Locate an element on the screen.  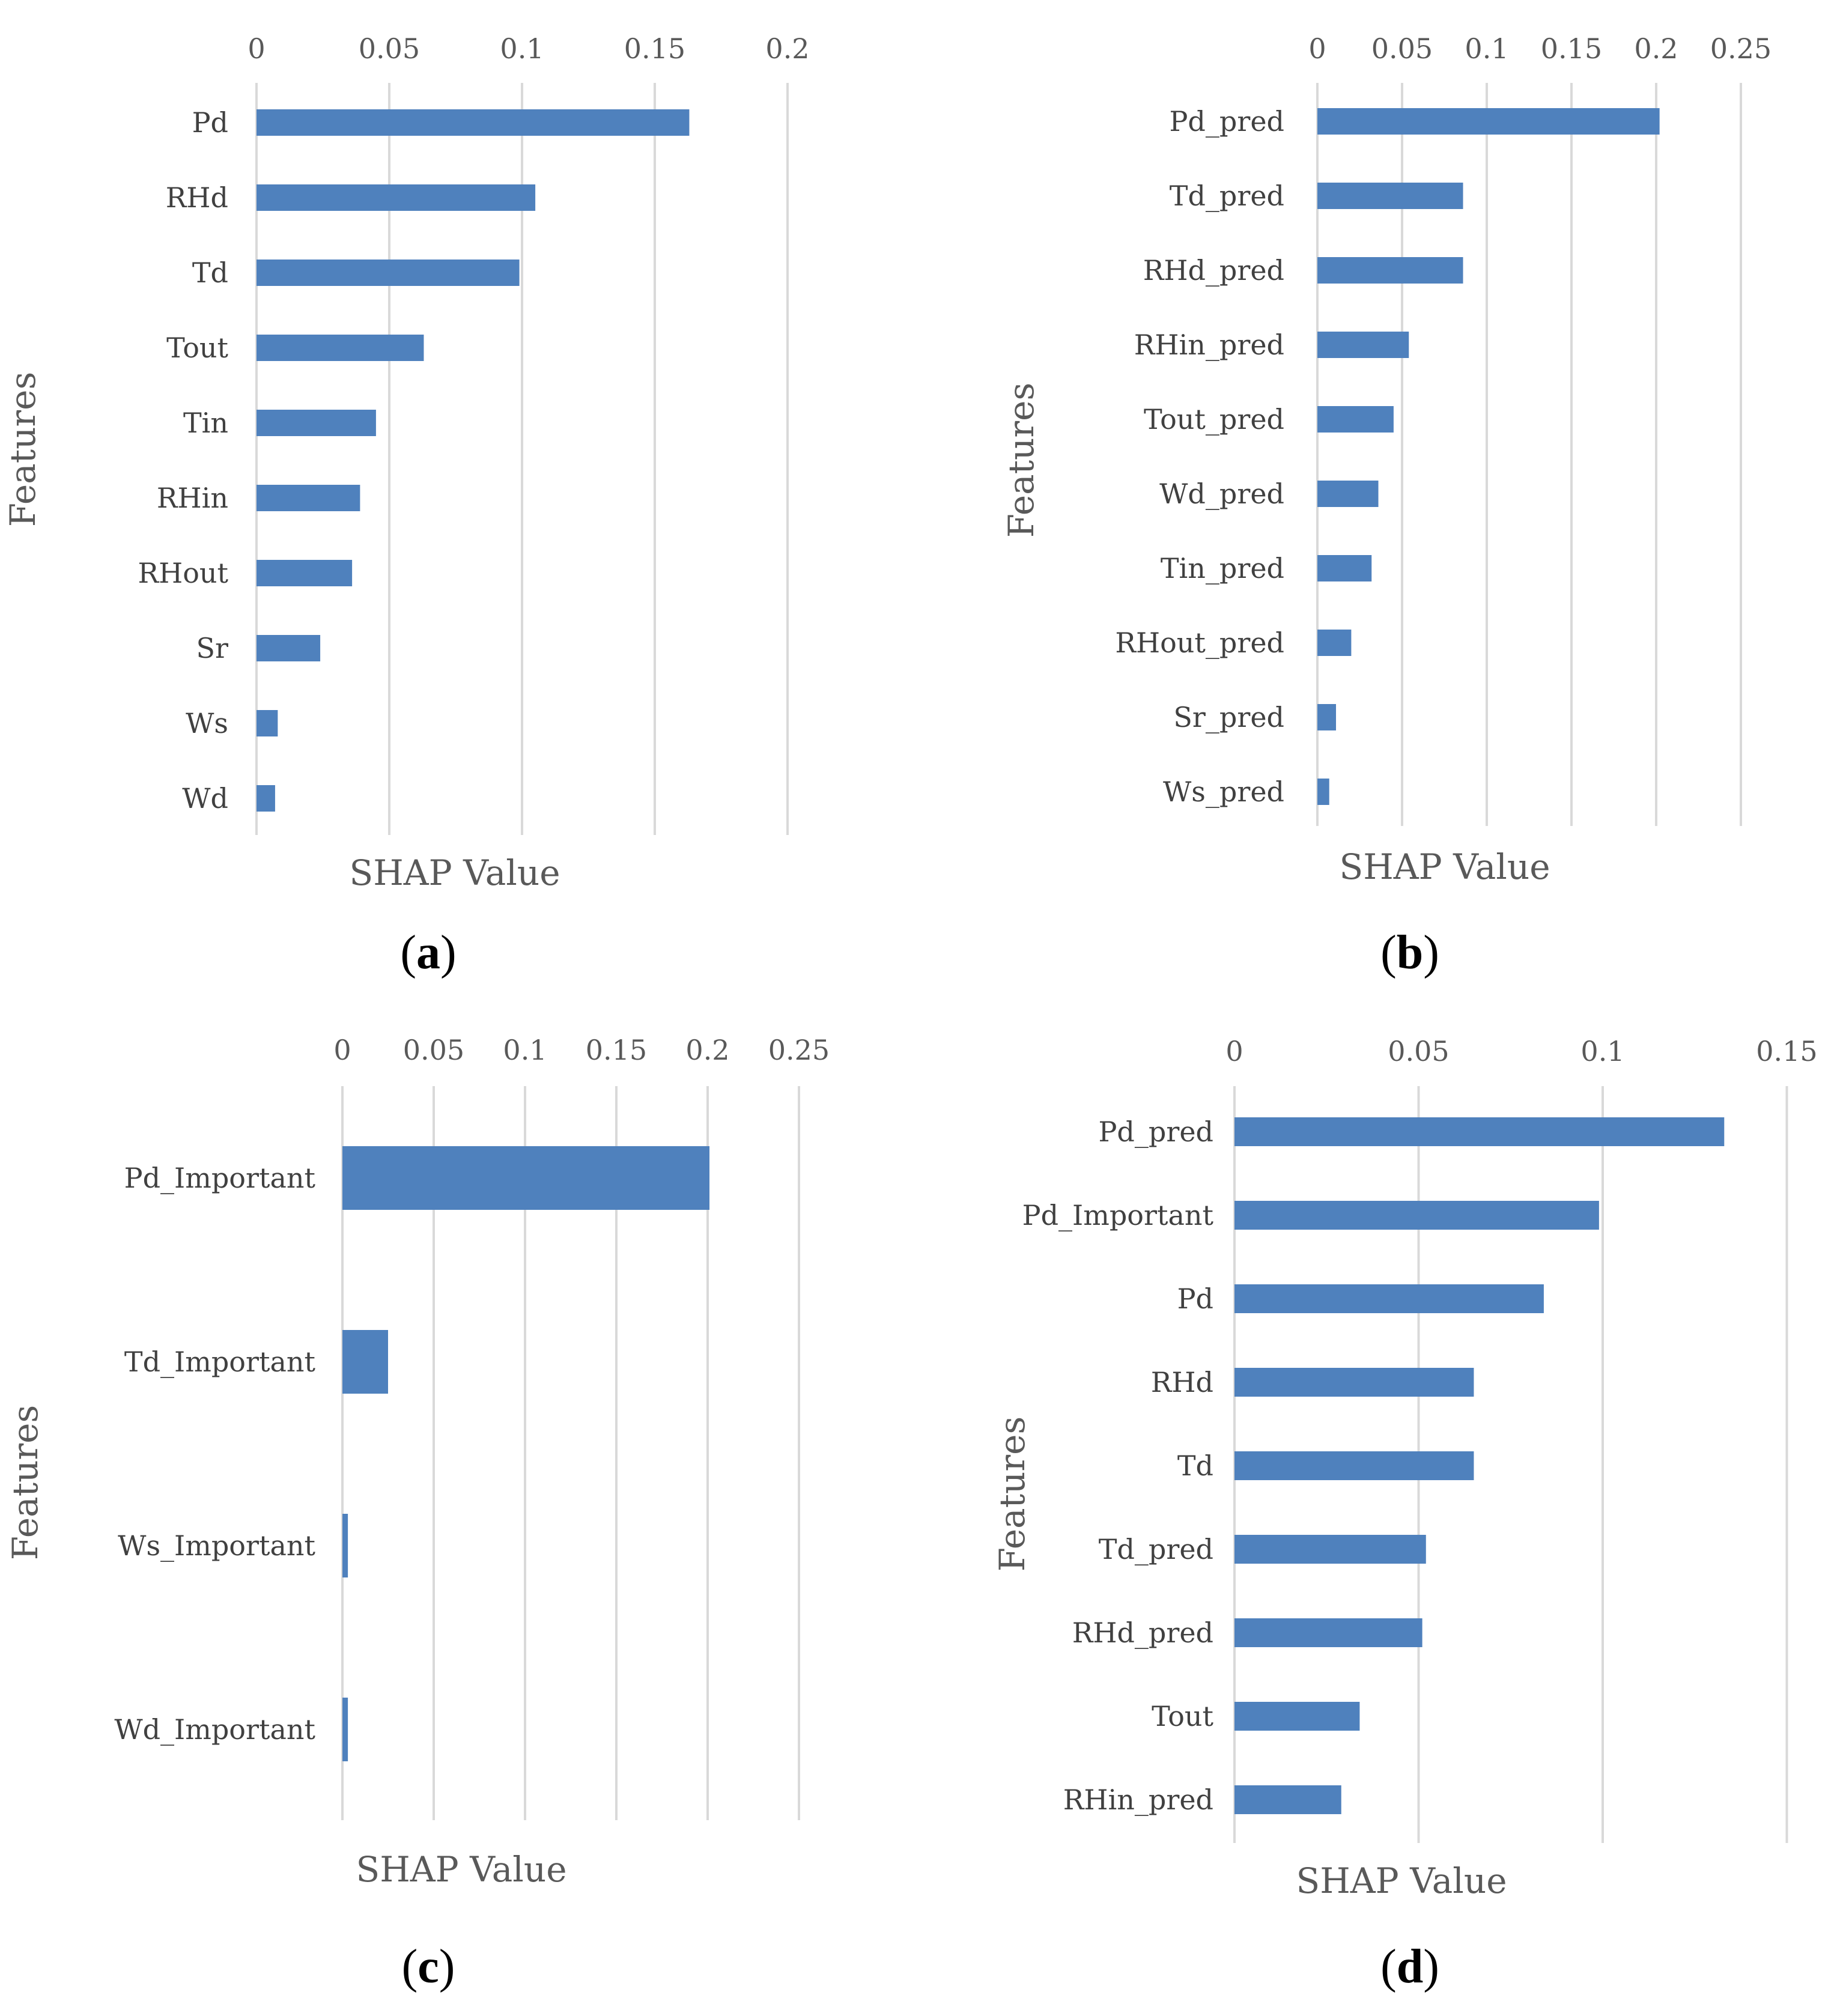
category-label: Wd_Important is located at coordinates (214, 1729).